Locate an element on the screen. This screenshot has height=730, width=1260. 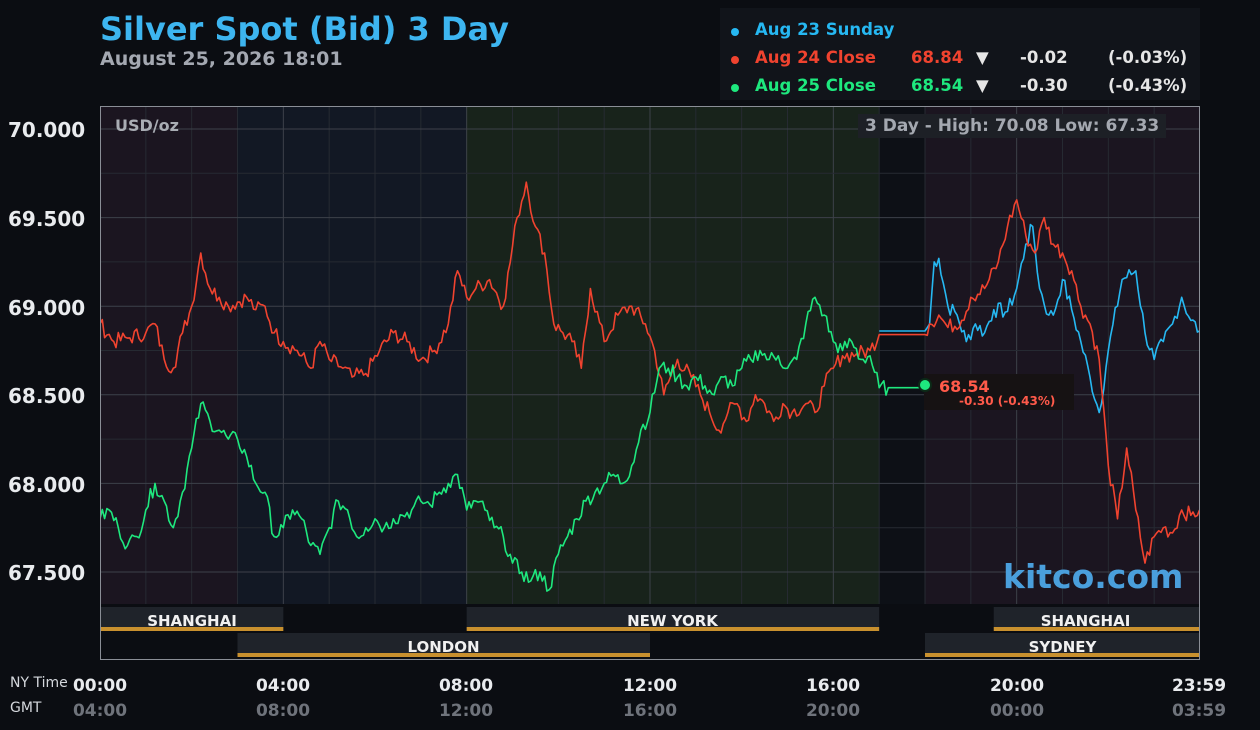
y-tick-label: 69.000 is located at coordinates (47, 308).